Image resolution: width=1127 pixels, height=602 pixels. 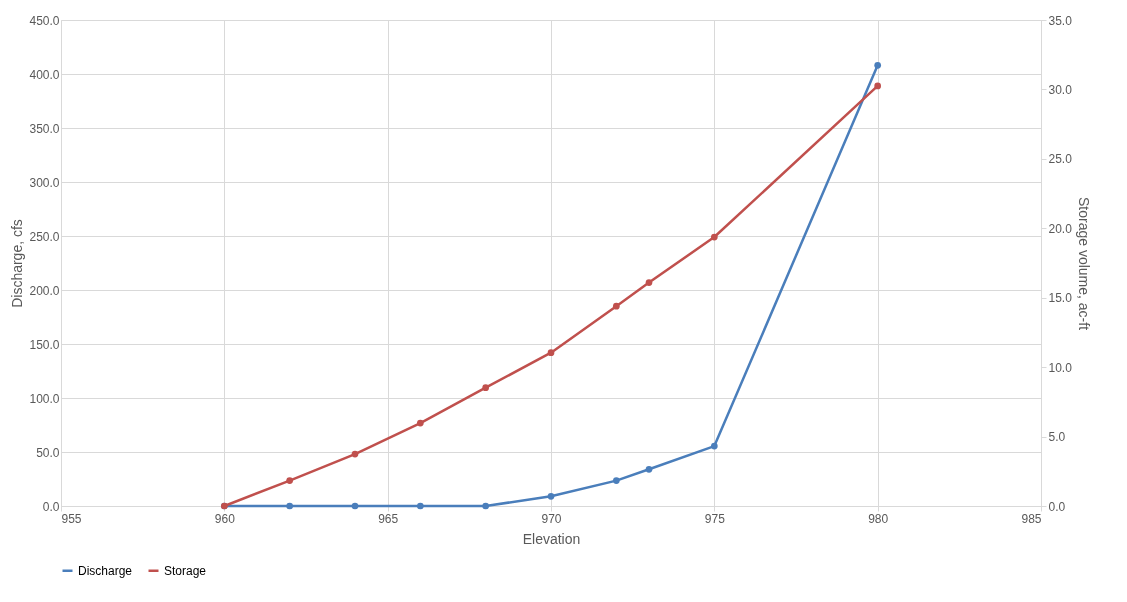 What do you see at coordinates (1060, 159) in the screenshot?
I see `y2-tick-label: 25.0` at bounding box center [1060, 159].